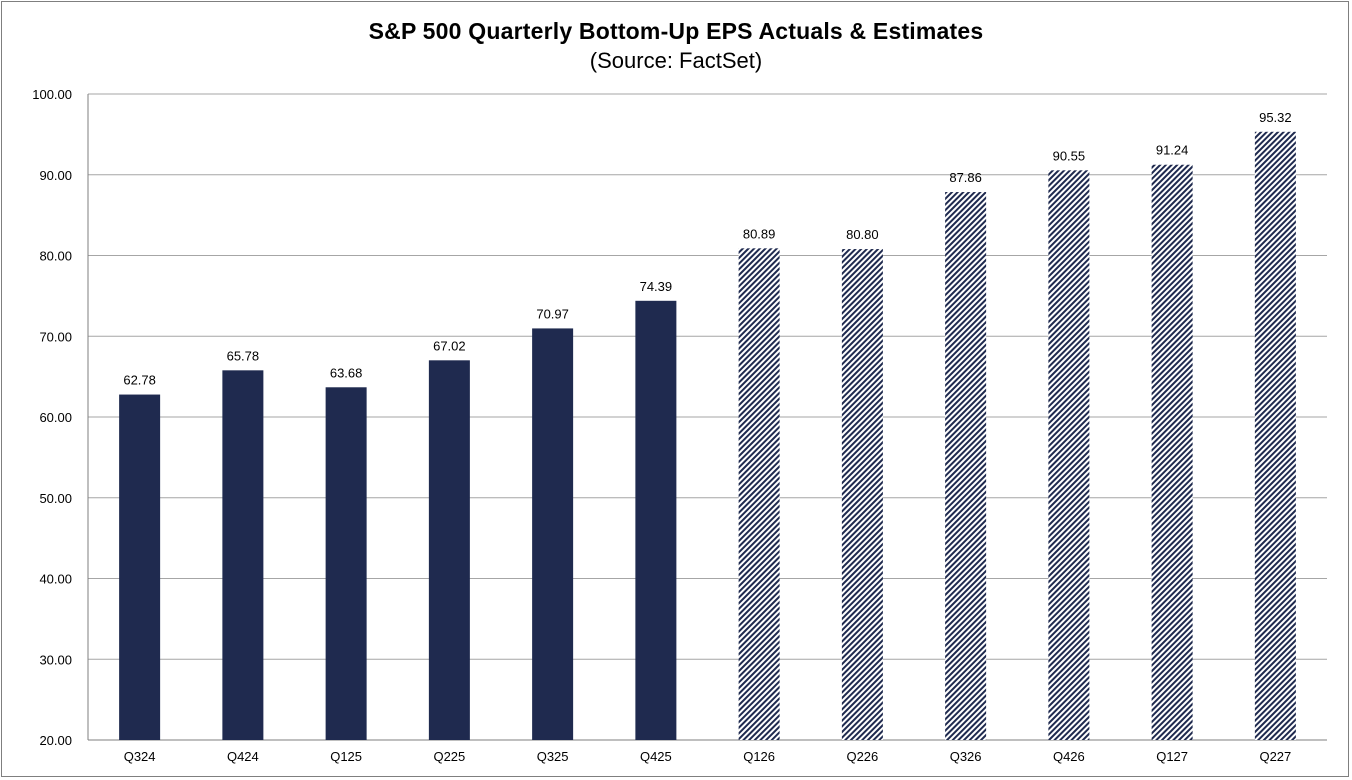  Describe the element at coordinates (1275, 435) in the screenshot. I see `bar-q227` at that location.